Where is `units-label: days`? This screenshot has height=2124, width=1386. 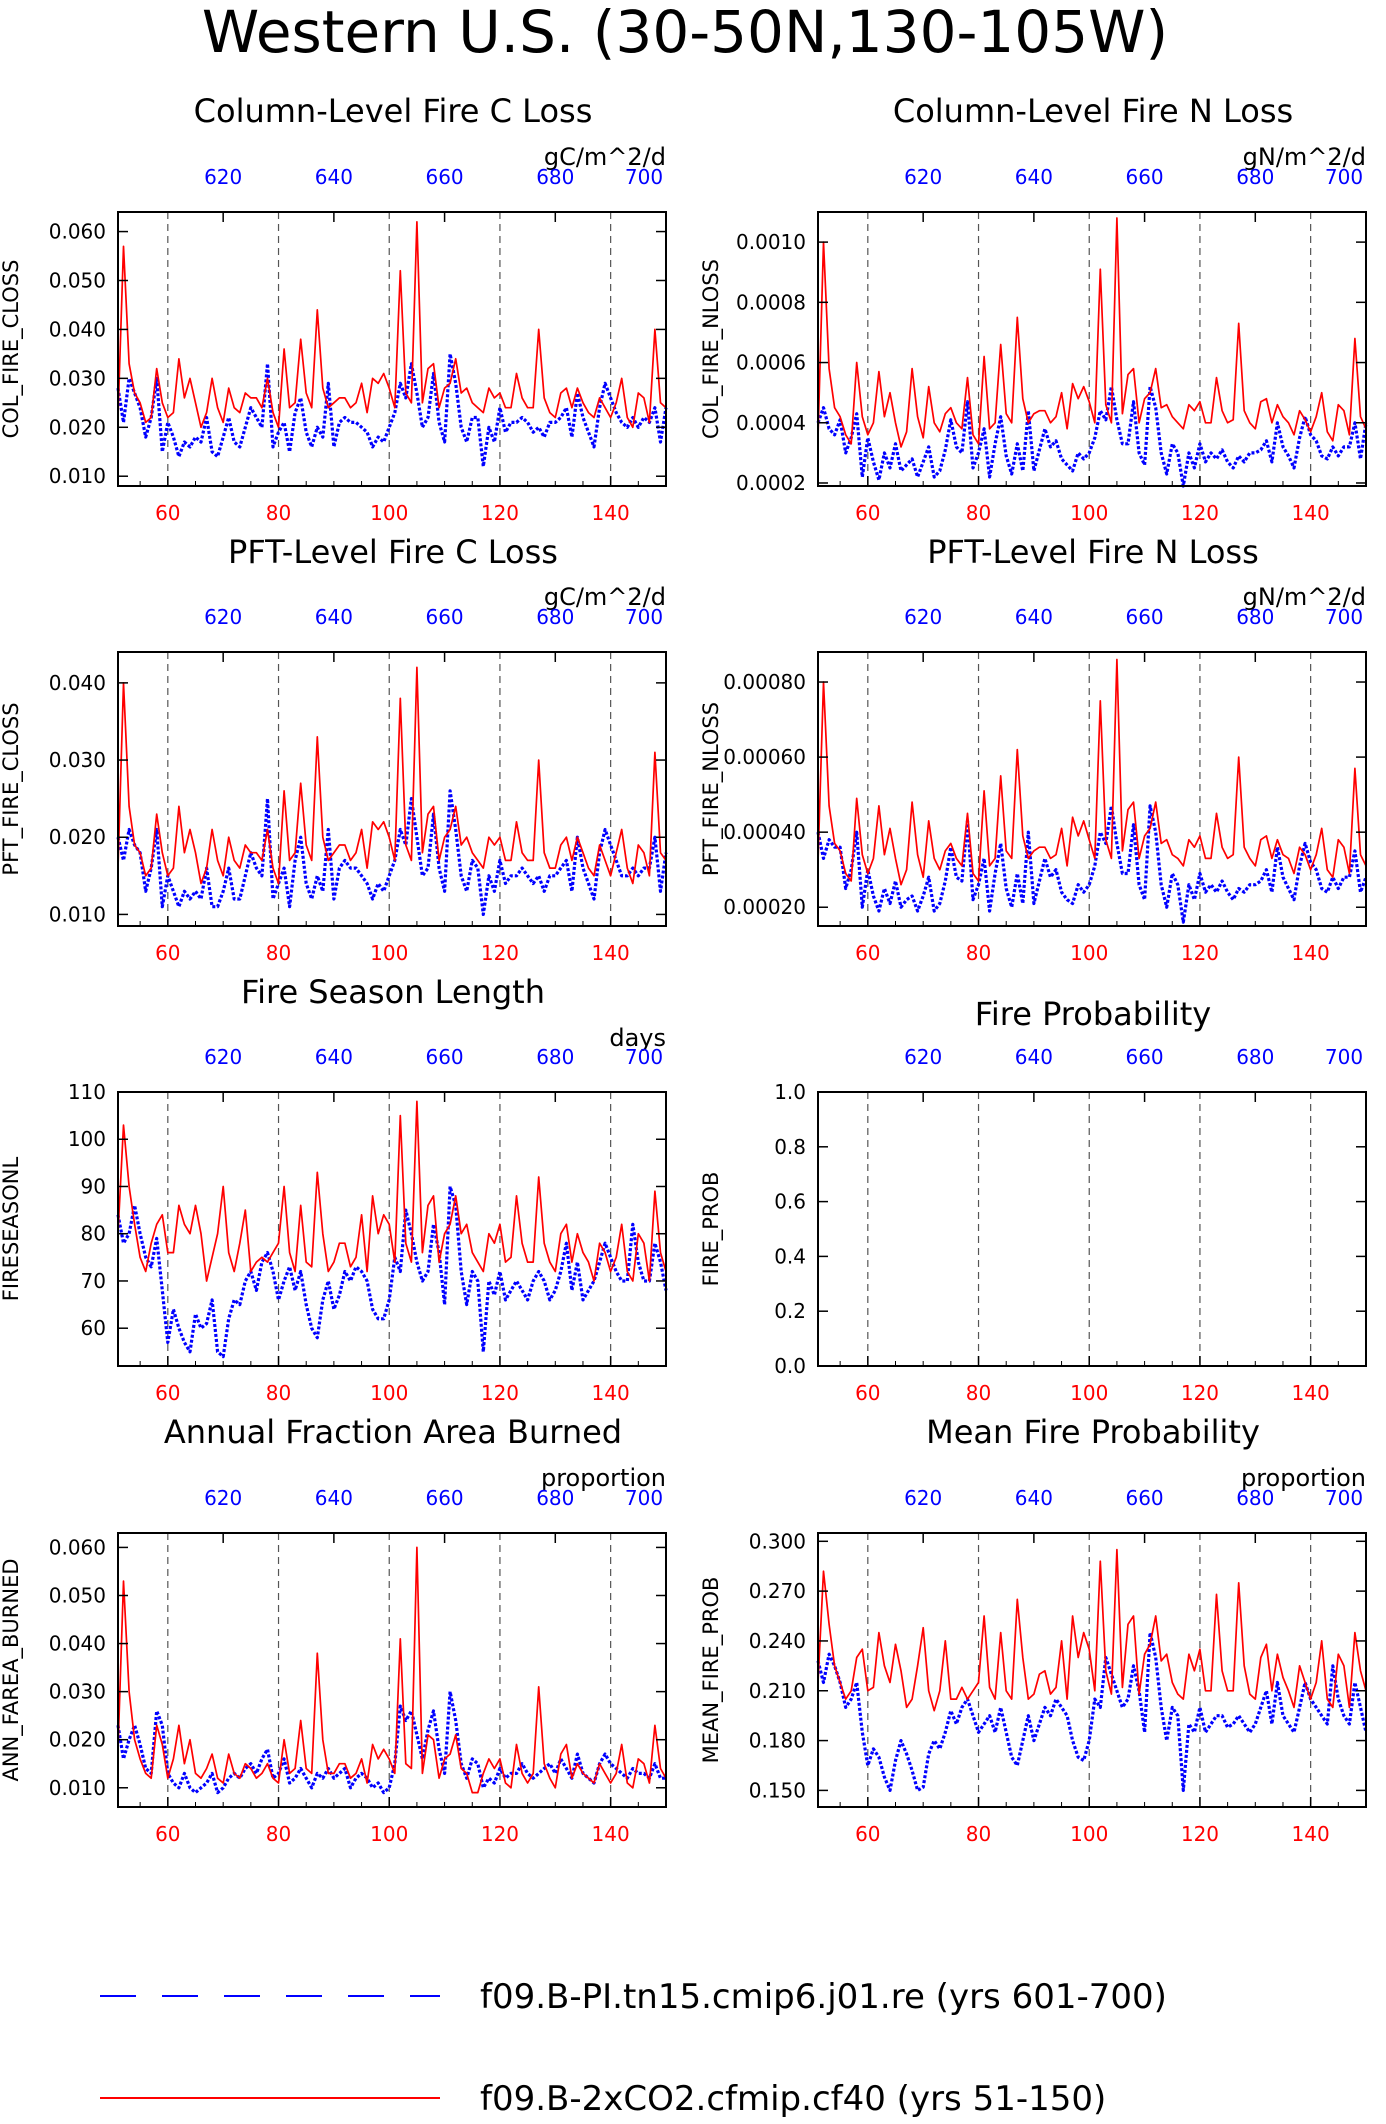
units-label: days is located at coordinates (637, 1038).